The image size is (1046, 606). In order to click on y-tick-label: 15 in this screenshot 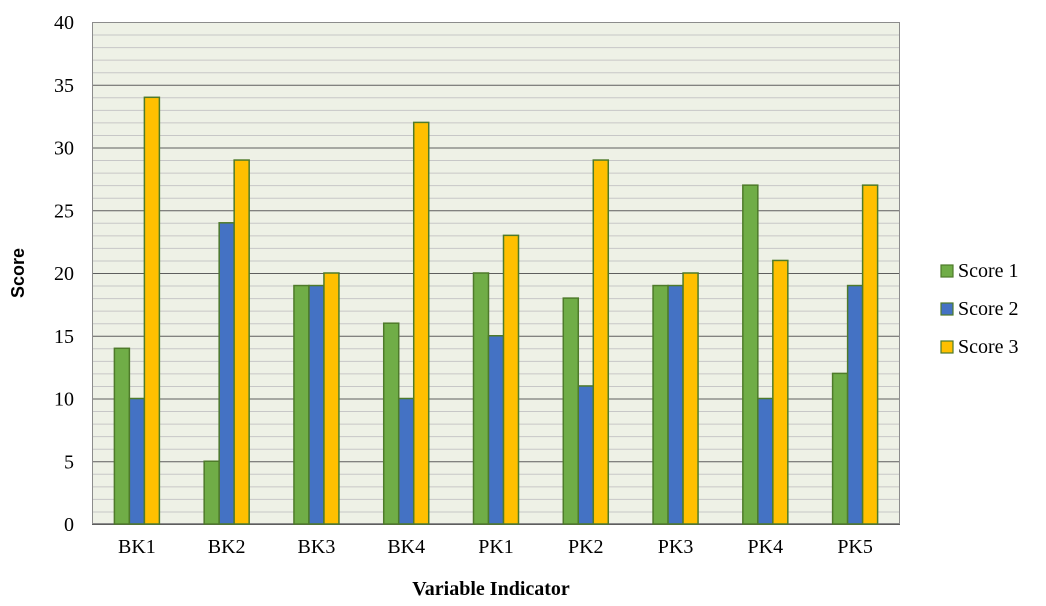, I will do `click(64, 337)`.